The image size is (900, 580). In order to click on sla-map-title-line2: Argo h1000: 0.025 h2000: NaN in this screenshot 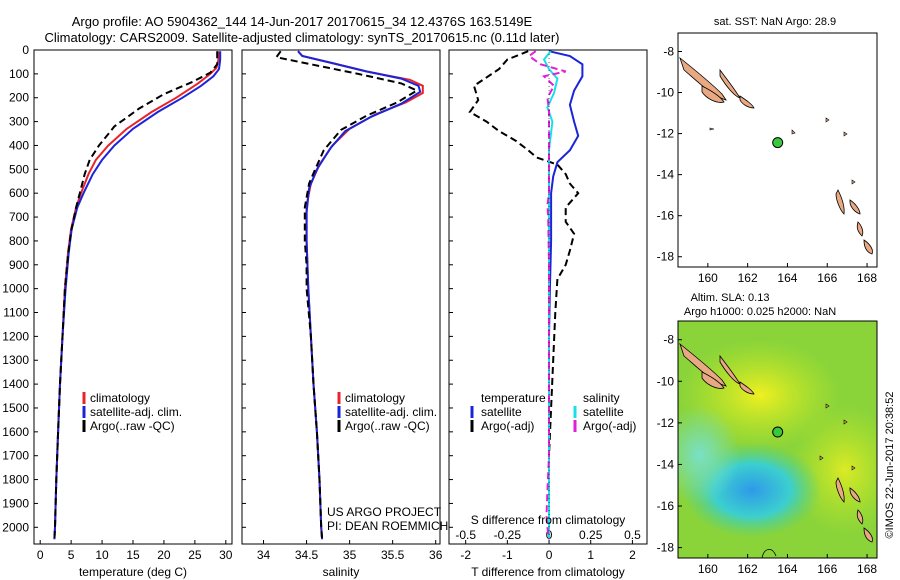, I will do `click(760, 312)`.